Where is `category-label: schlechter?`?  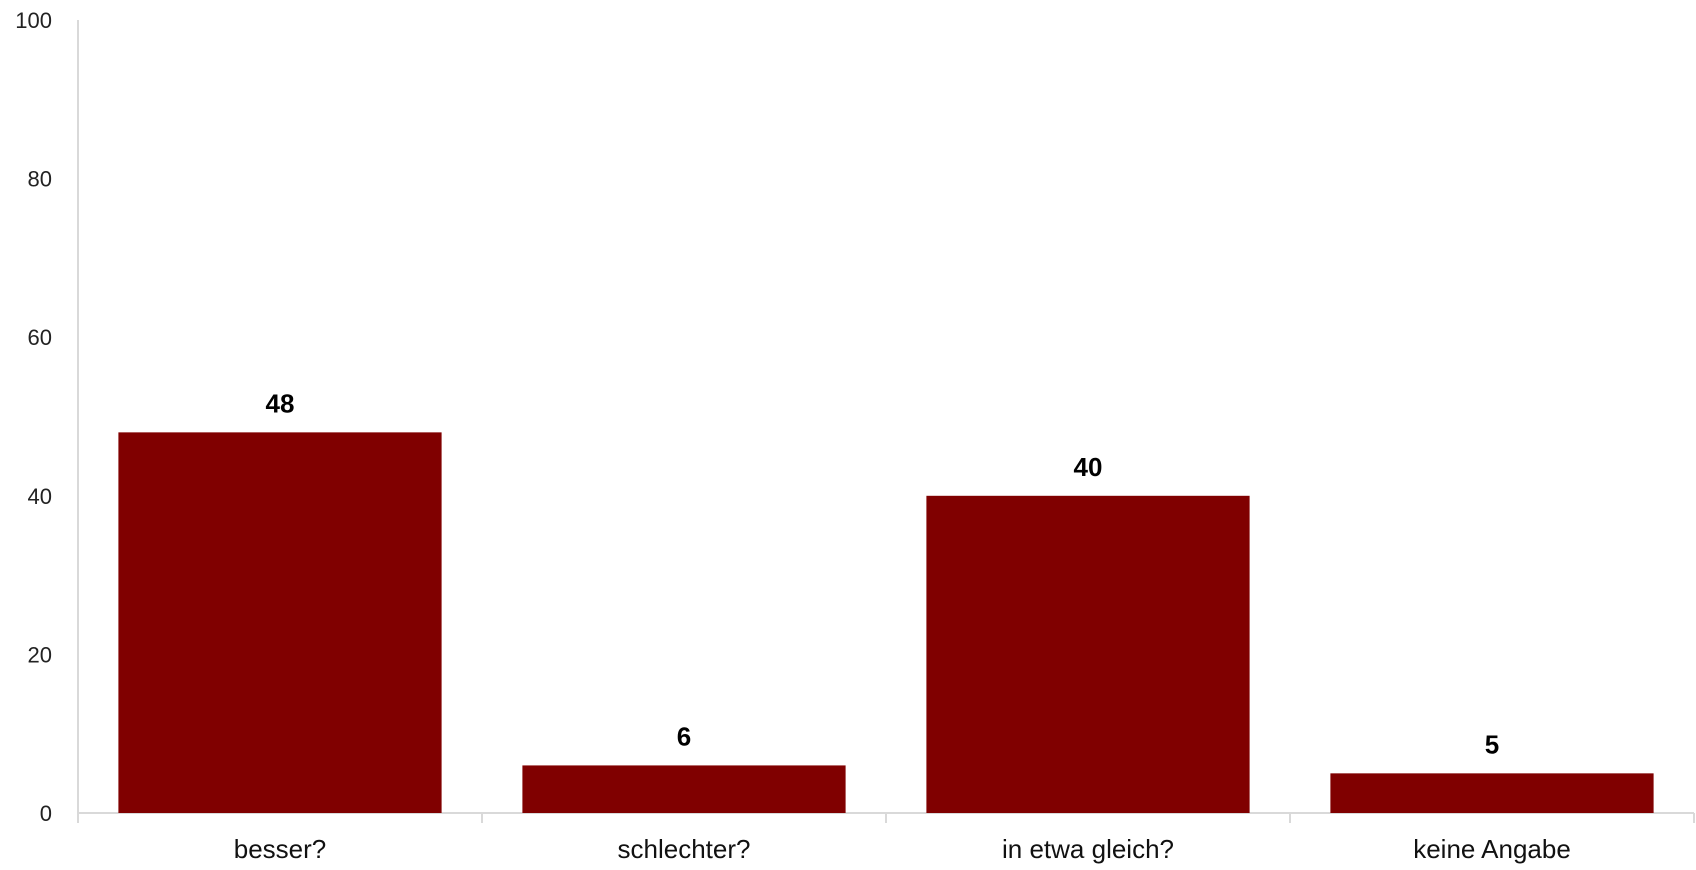
category-label: schlechter? is located at coordinates (684, 849).